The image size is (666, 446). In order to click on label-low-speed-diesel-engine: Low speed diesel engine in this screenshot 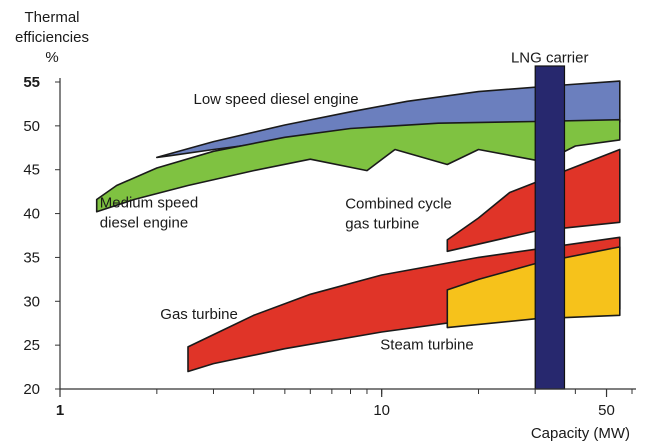, I will do `click(276, 99)`.